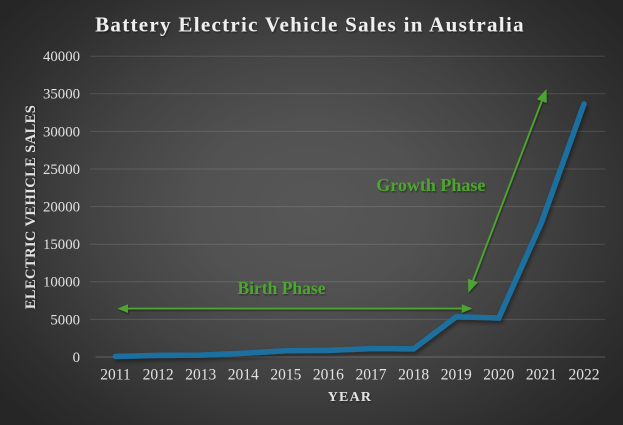 The height and width of the screenshot is (425, 623). I want to click on svg-text: 0, so click(76, 358).